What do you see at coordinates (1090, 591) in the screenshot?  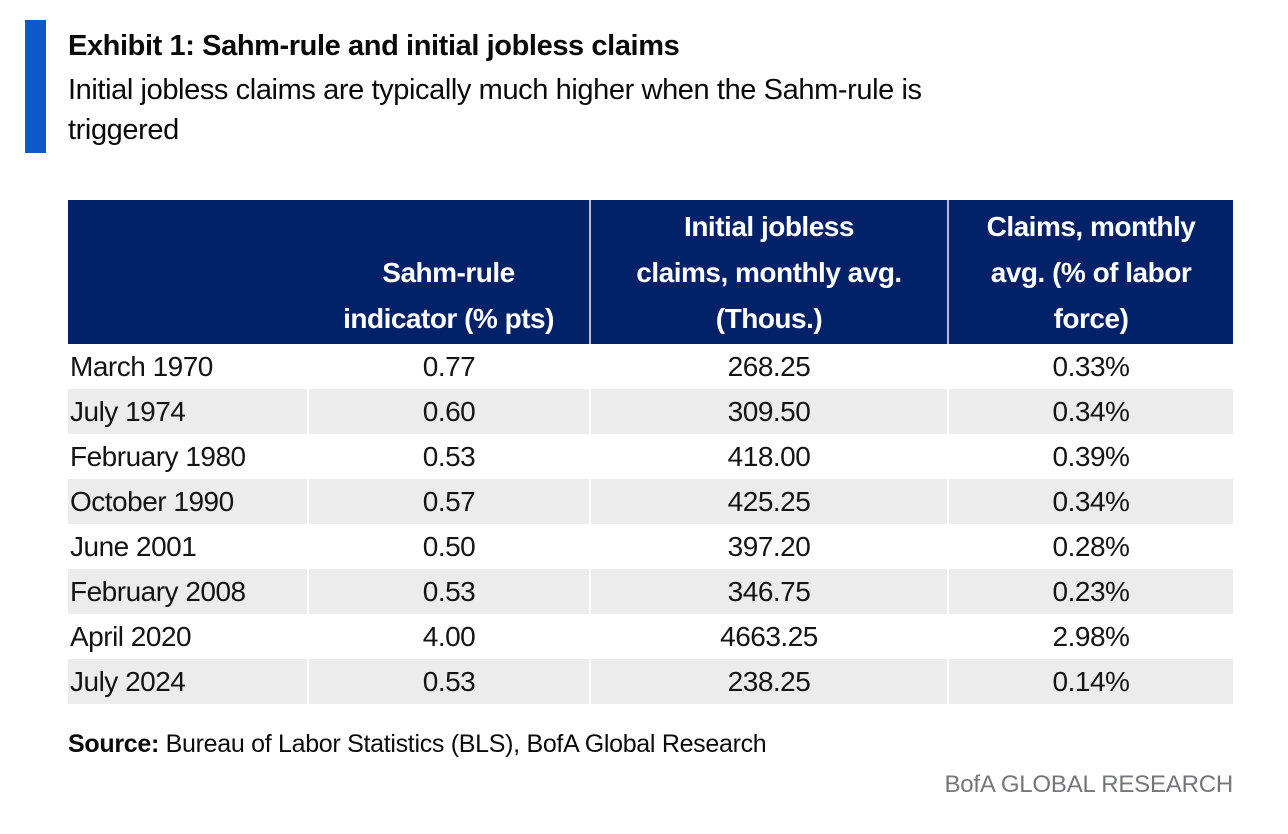 I see `claims-percent-cell: 0.23%` at bounding box center [1090, 591].